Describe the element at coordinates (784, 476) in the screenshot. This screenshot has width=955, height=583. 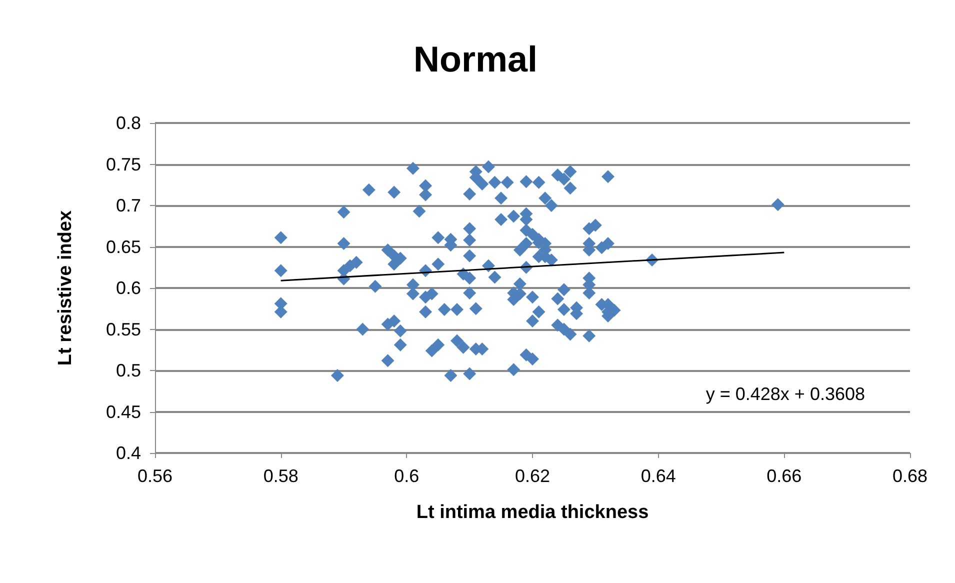
I see `x-tick-label: 0.66` at that location.